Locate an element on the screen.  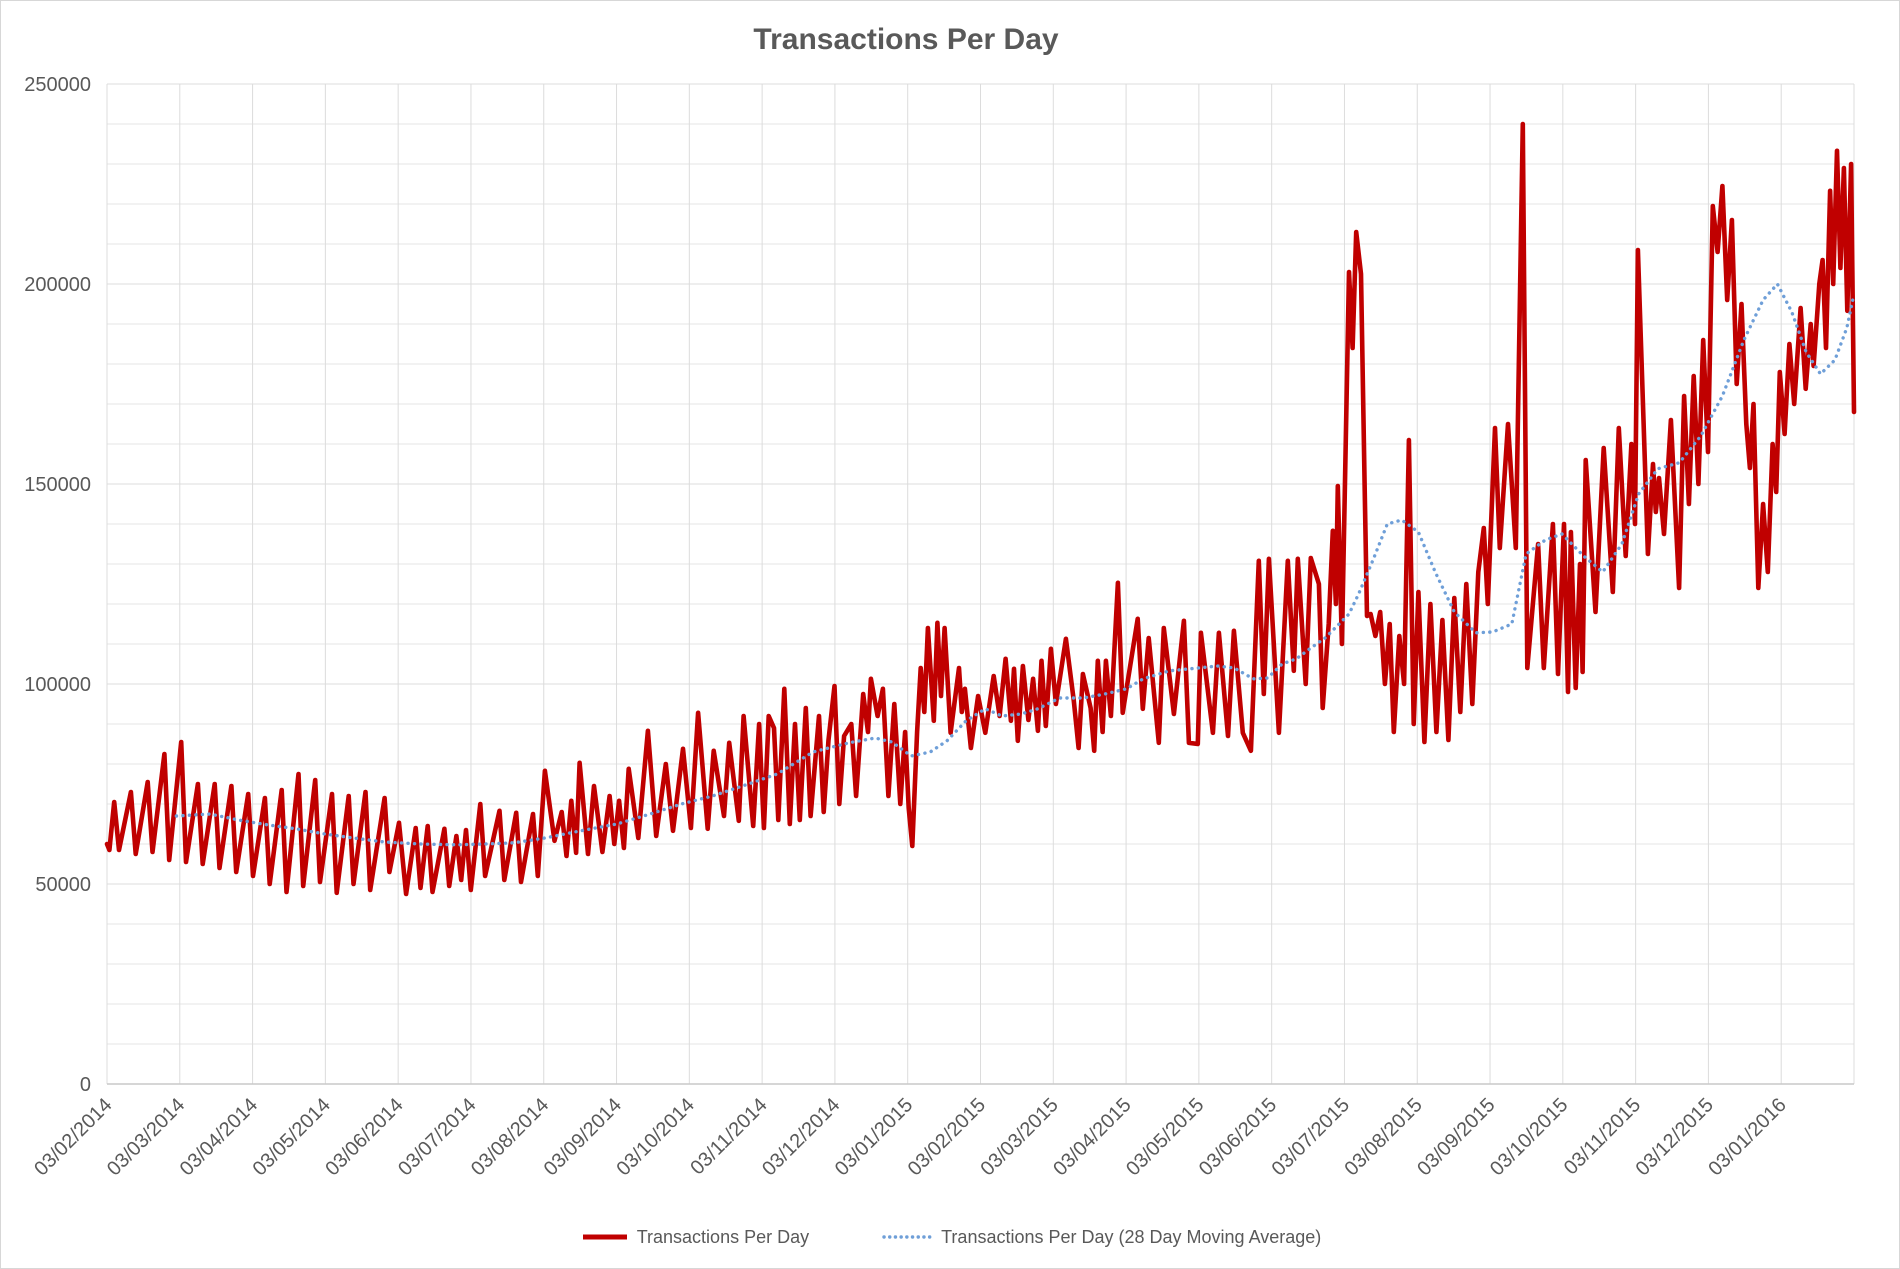
x-tick-label: 03/12/2014 is located at coordinates (801, 1137).